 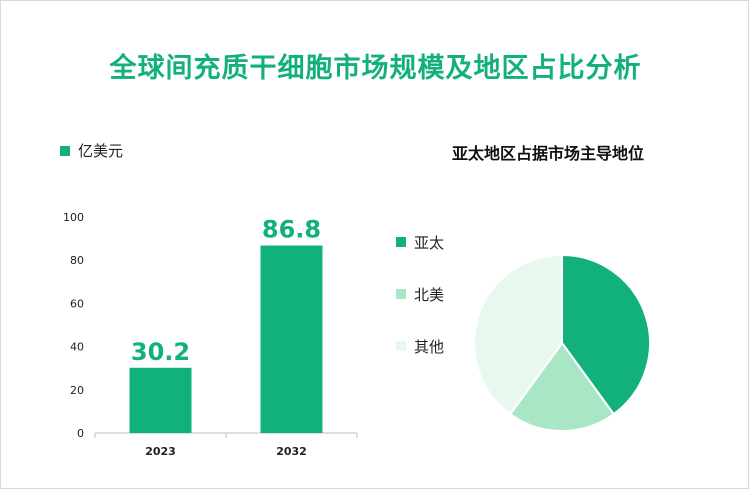 What do you see at coordinates (101, 151) in the screenshot?
I see `bar-legend-label: 亿美元` at bounding box center [101, 151].